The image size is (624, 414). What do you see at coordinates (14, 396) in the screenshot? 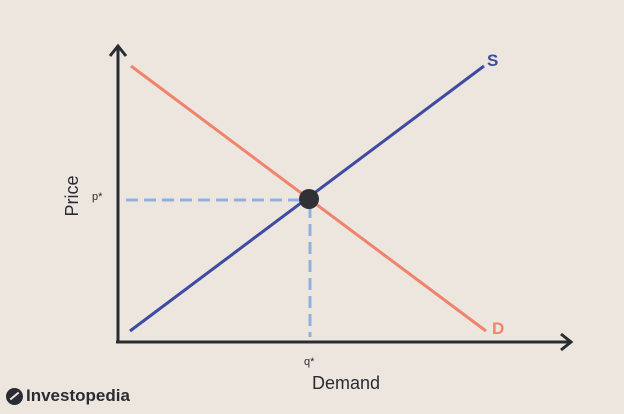
I see `investopedia-logo-icon` at bounding box center [14, 396].